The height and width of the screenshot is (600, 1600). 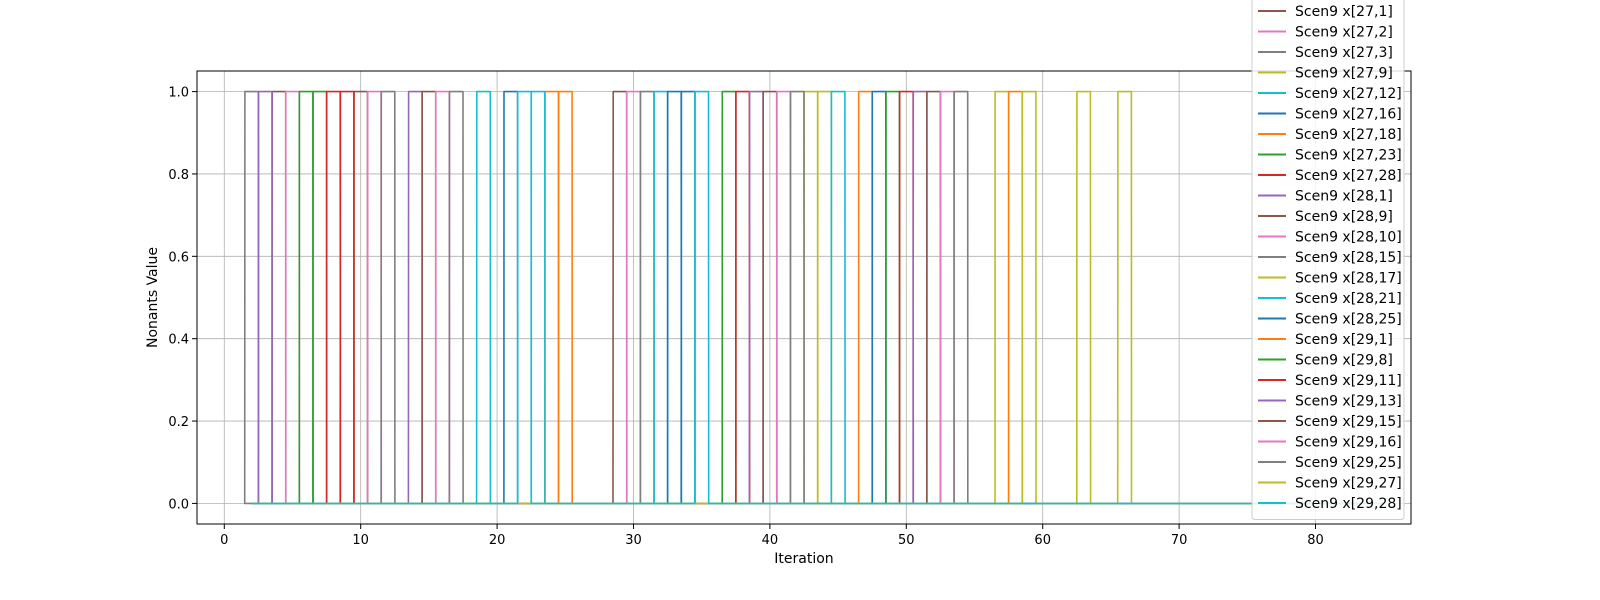 I want to click on legend-label: Scen9 x[29,16], so click(x=1348, y=443).